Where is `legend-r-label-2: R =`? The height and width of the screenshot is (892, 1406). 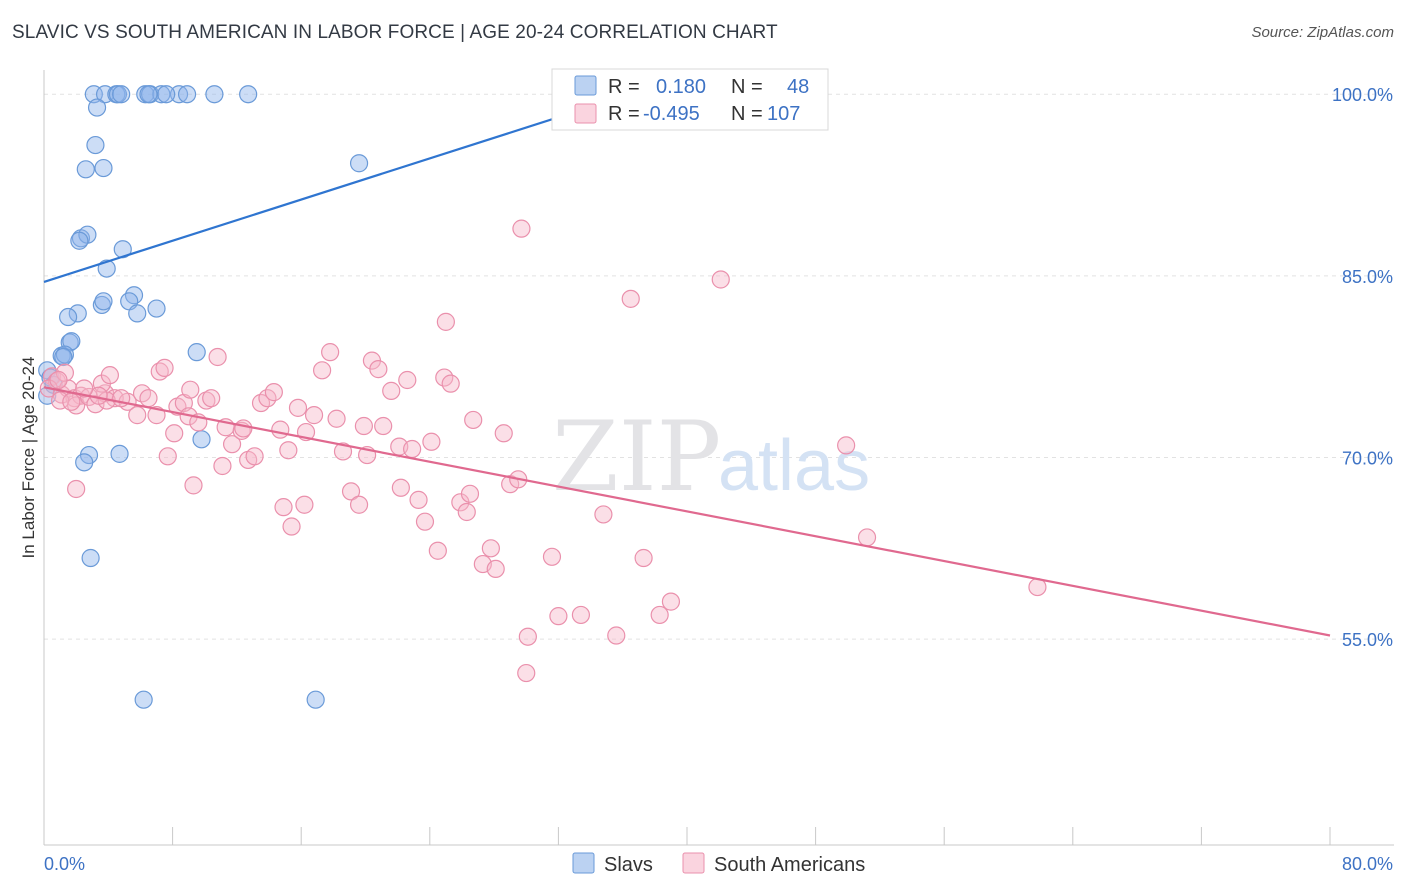 legend-r-label-2: R = is located at coordinates (624, 114).